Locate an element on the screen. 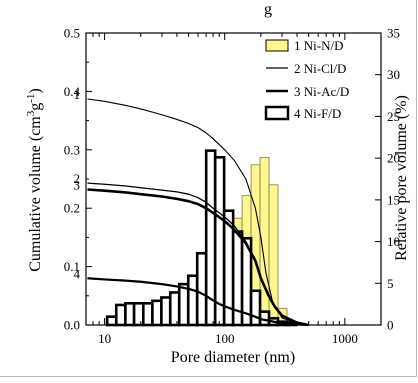 This screenshot has width=418, height=383. right-y-axis-label: Relative pore volume (%) is located at coordinates (401, 178).